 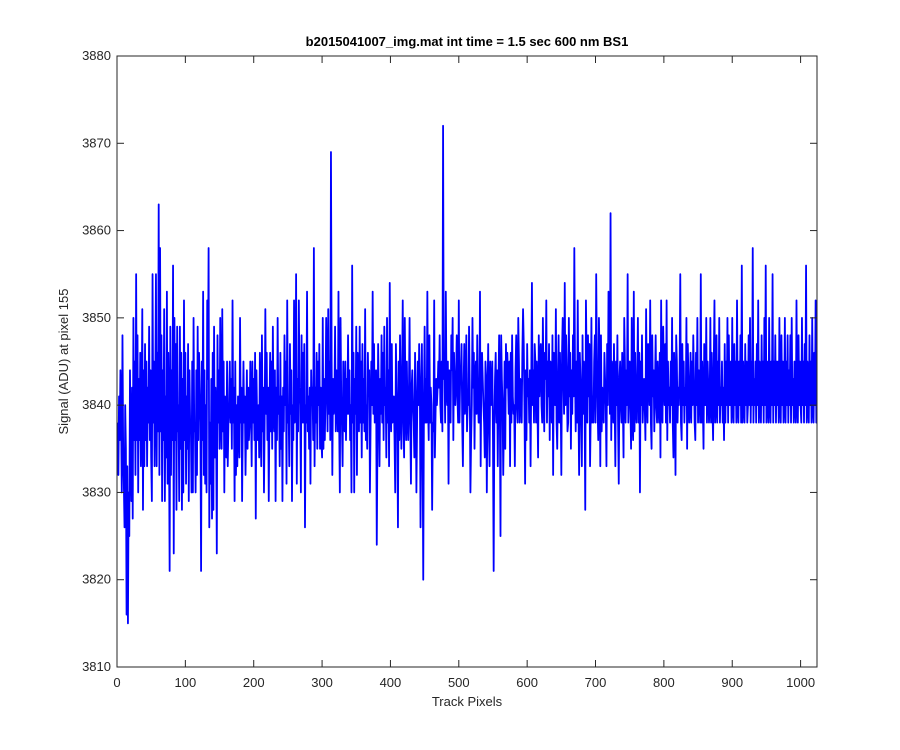 I want to click on y-tick-label: 3820, so click(x=96, y=579).